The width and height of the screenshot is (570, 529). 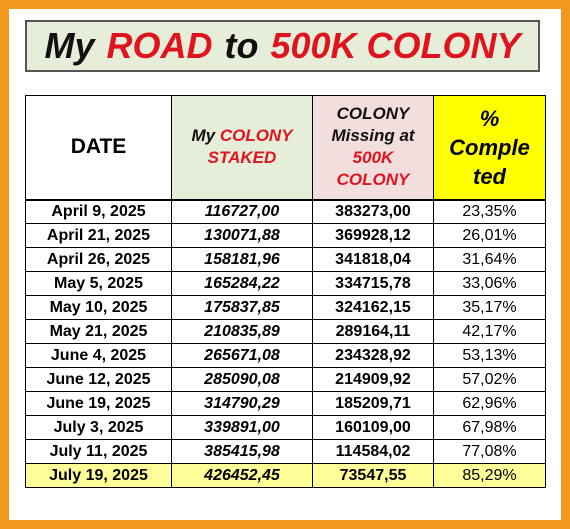 What do you see at coordinates (373, 427) in the screenshot?
I see `cell-missing: 160109,00` at bounding box center [373, 427].